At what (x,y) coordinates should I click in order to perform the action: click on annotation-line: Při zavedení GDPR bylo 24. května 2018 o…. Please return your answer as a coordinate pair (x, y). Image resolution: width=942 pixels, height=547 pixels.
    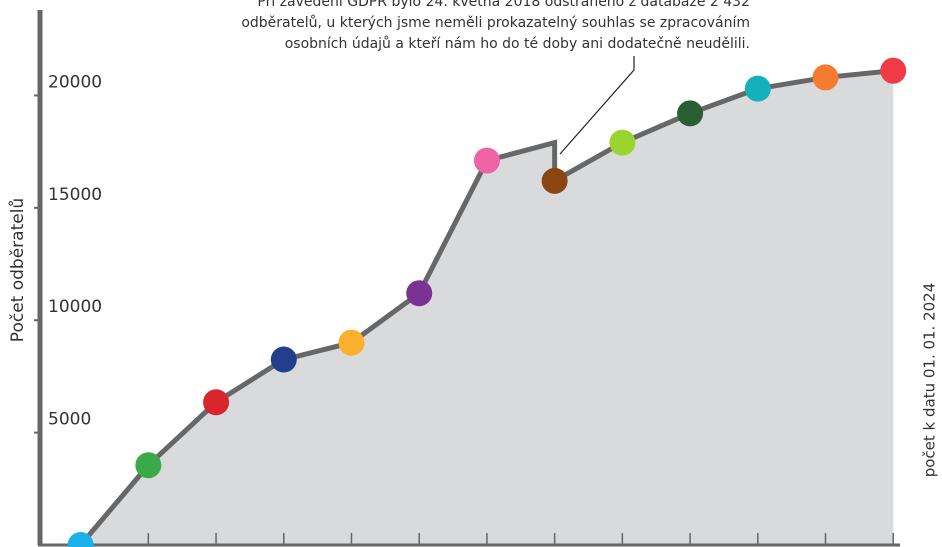
    Looking at the image, I should click on (503, 5).